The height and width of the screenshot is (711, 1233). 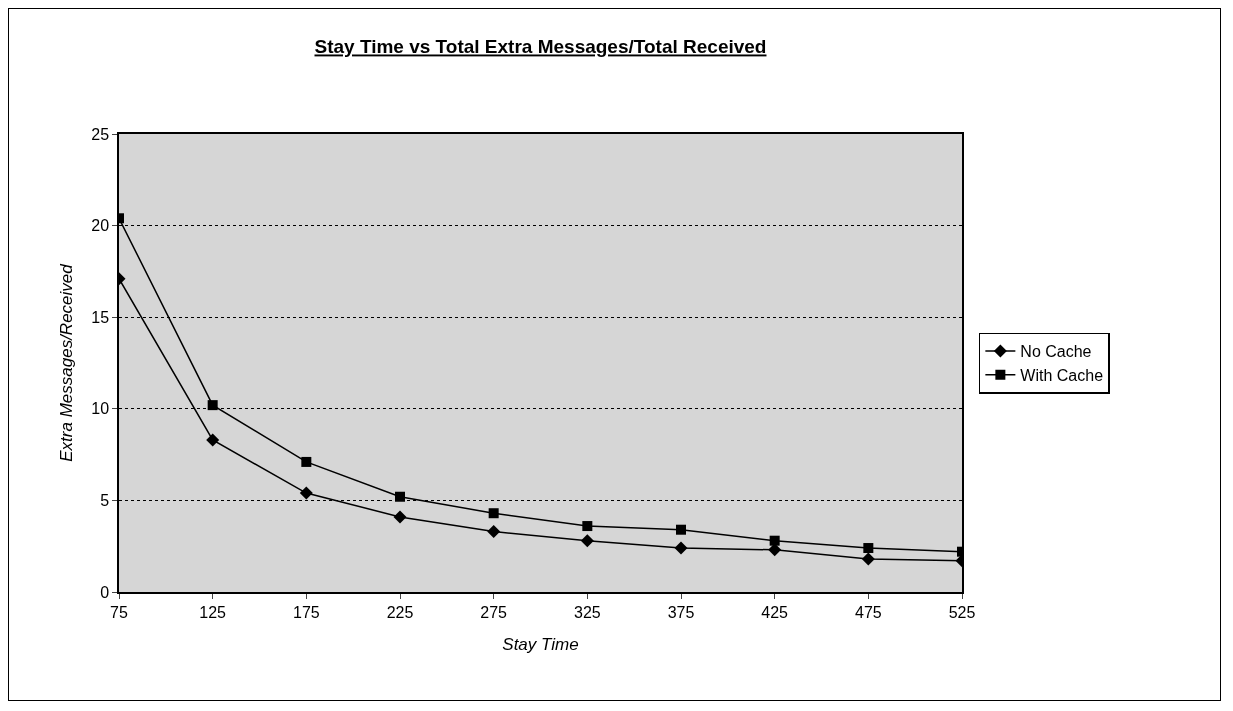 What do you see at coordinates (213, 612) in the screenshot?
I see `x-tick-label: 125` at bounding box center [213, 612].